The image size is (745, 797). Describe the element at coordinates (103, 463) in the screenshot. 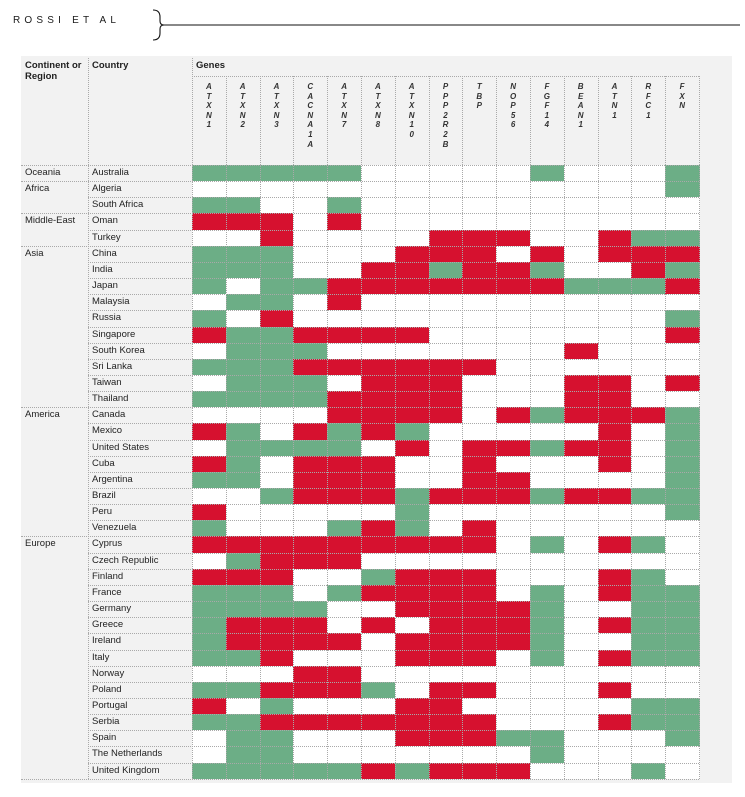

I see `country-label: Cuba` at that location.